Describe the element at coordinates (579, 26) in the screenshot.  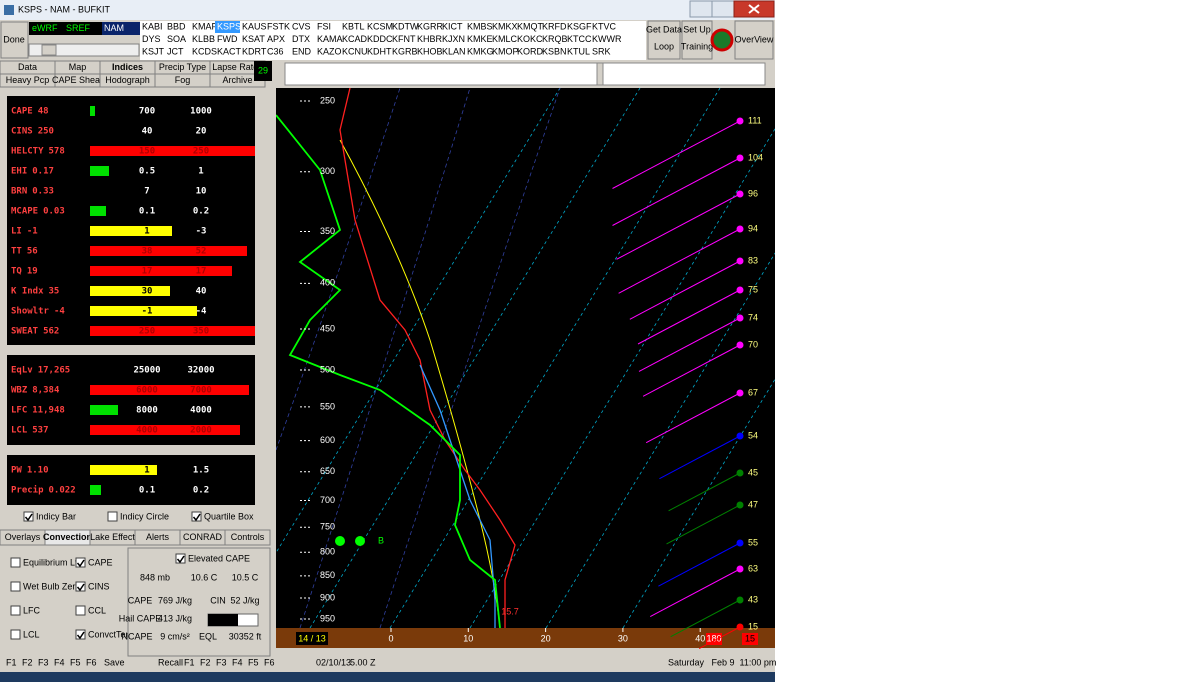
I see `station: KSGF` at that location.